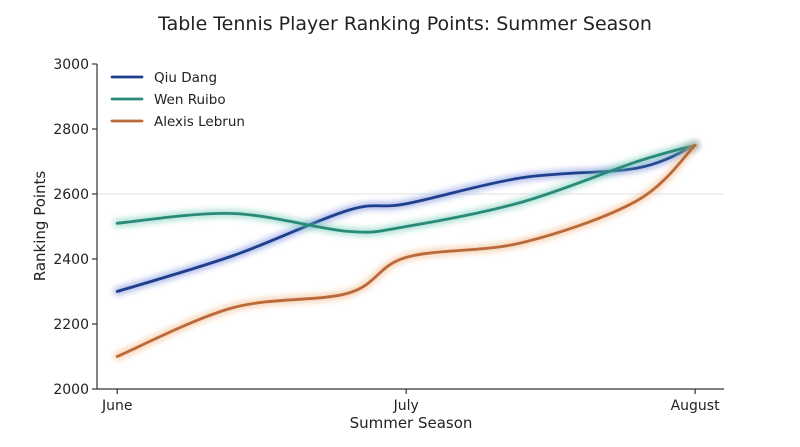 The image size is (800, 447). Describe the element at coordinates (71, 130) in the screenshot. I see `y-tick-label-4: 2800` at that location.